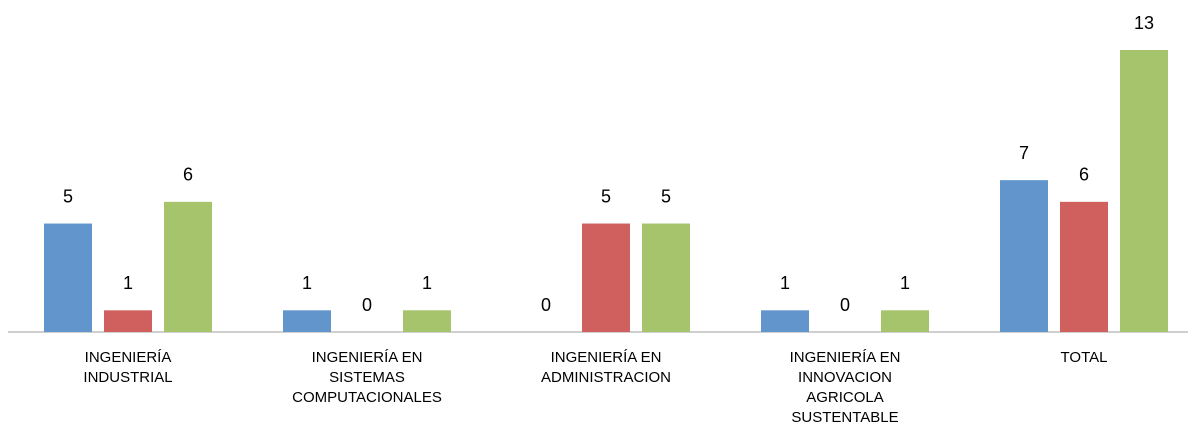 The image size is (1192, 445). I want to click on x-tick-label: INDUSTRIAL, so click(127, 377).